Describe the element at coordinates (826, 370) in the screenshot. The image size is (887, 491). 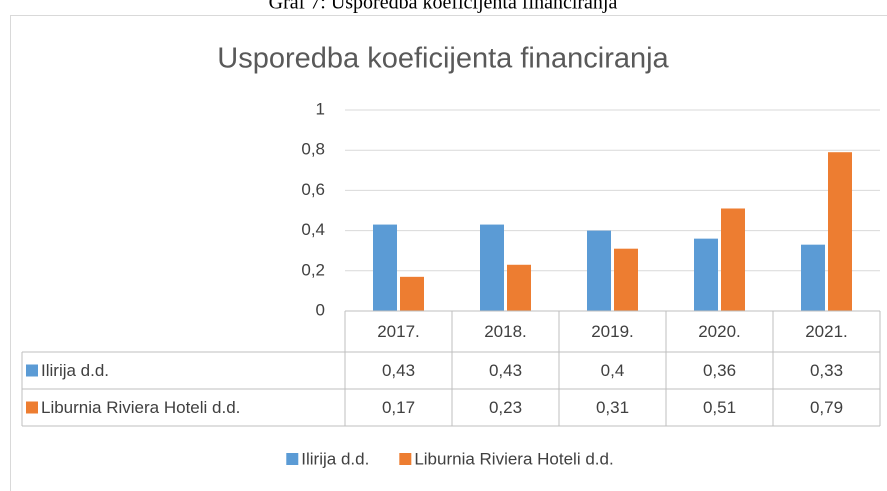
I see `table-value: 0,33` at that location.